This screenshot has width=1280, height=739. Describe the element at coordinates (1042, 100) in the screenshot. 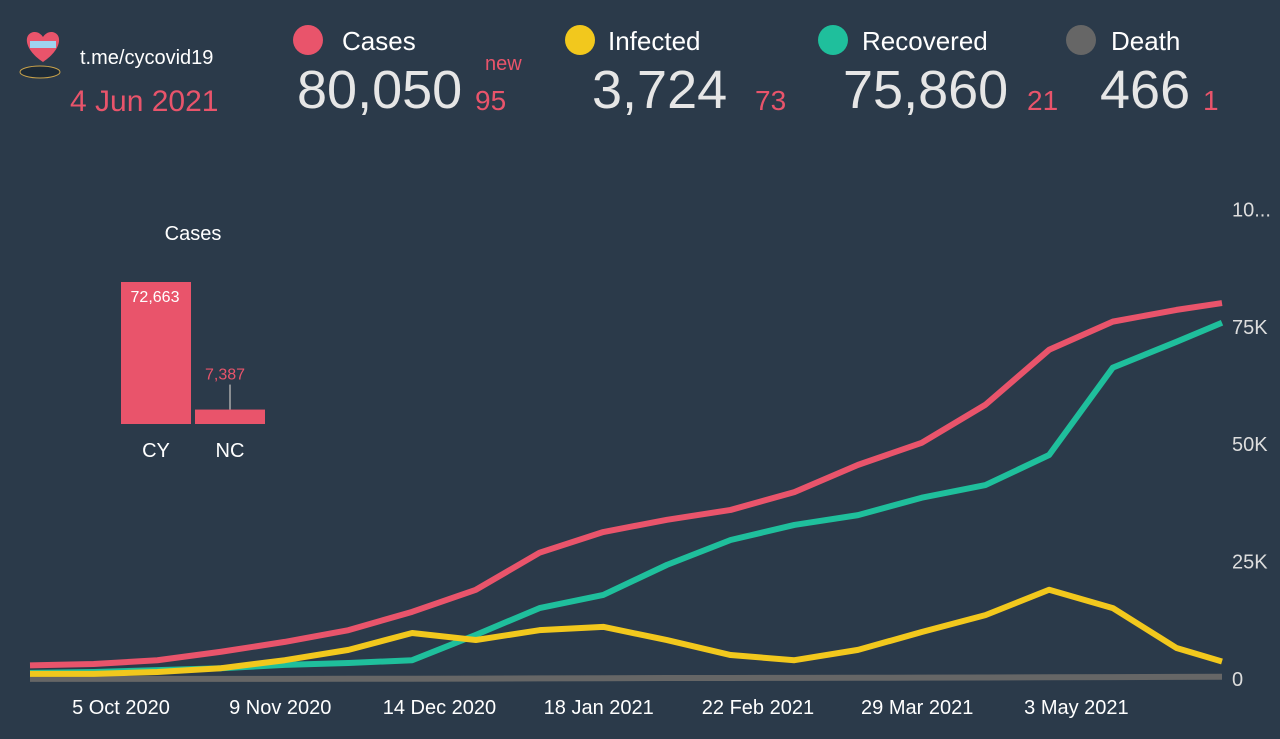

I see `stat-new: 21` at that location.